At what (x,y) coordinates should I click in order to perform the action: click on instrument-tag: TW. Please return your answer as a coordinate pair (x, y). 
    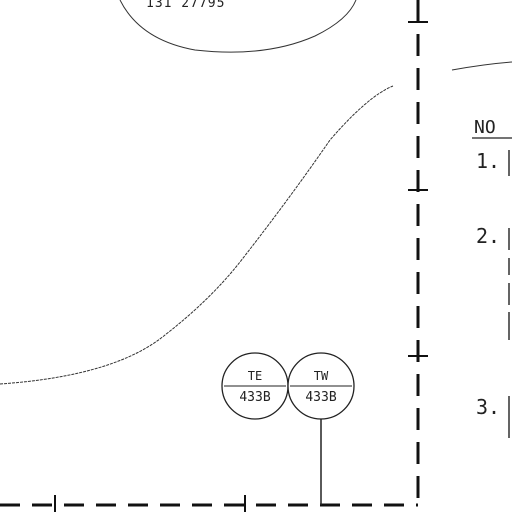
    Looking at the image, I should click on (321, 376).